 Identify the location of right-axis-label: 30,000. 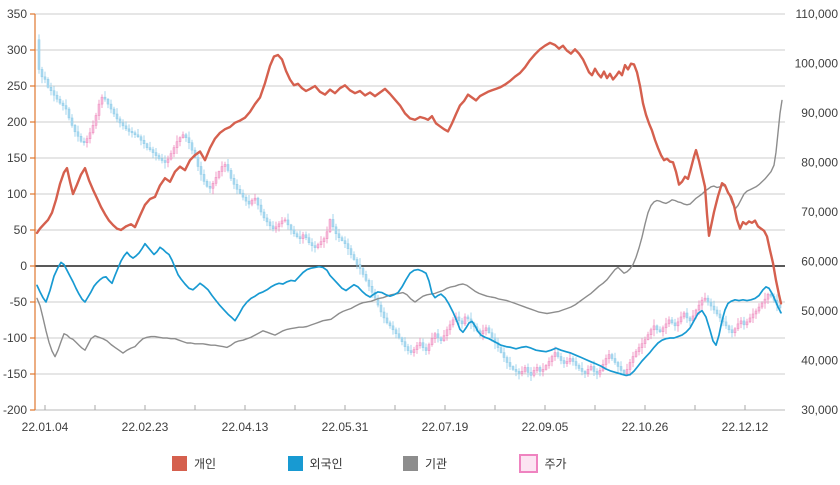
(819, 410).